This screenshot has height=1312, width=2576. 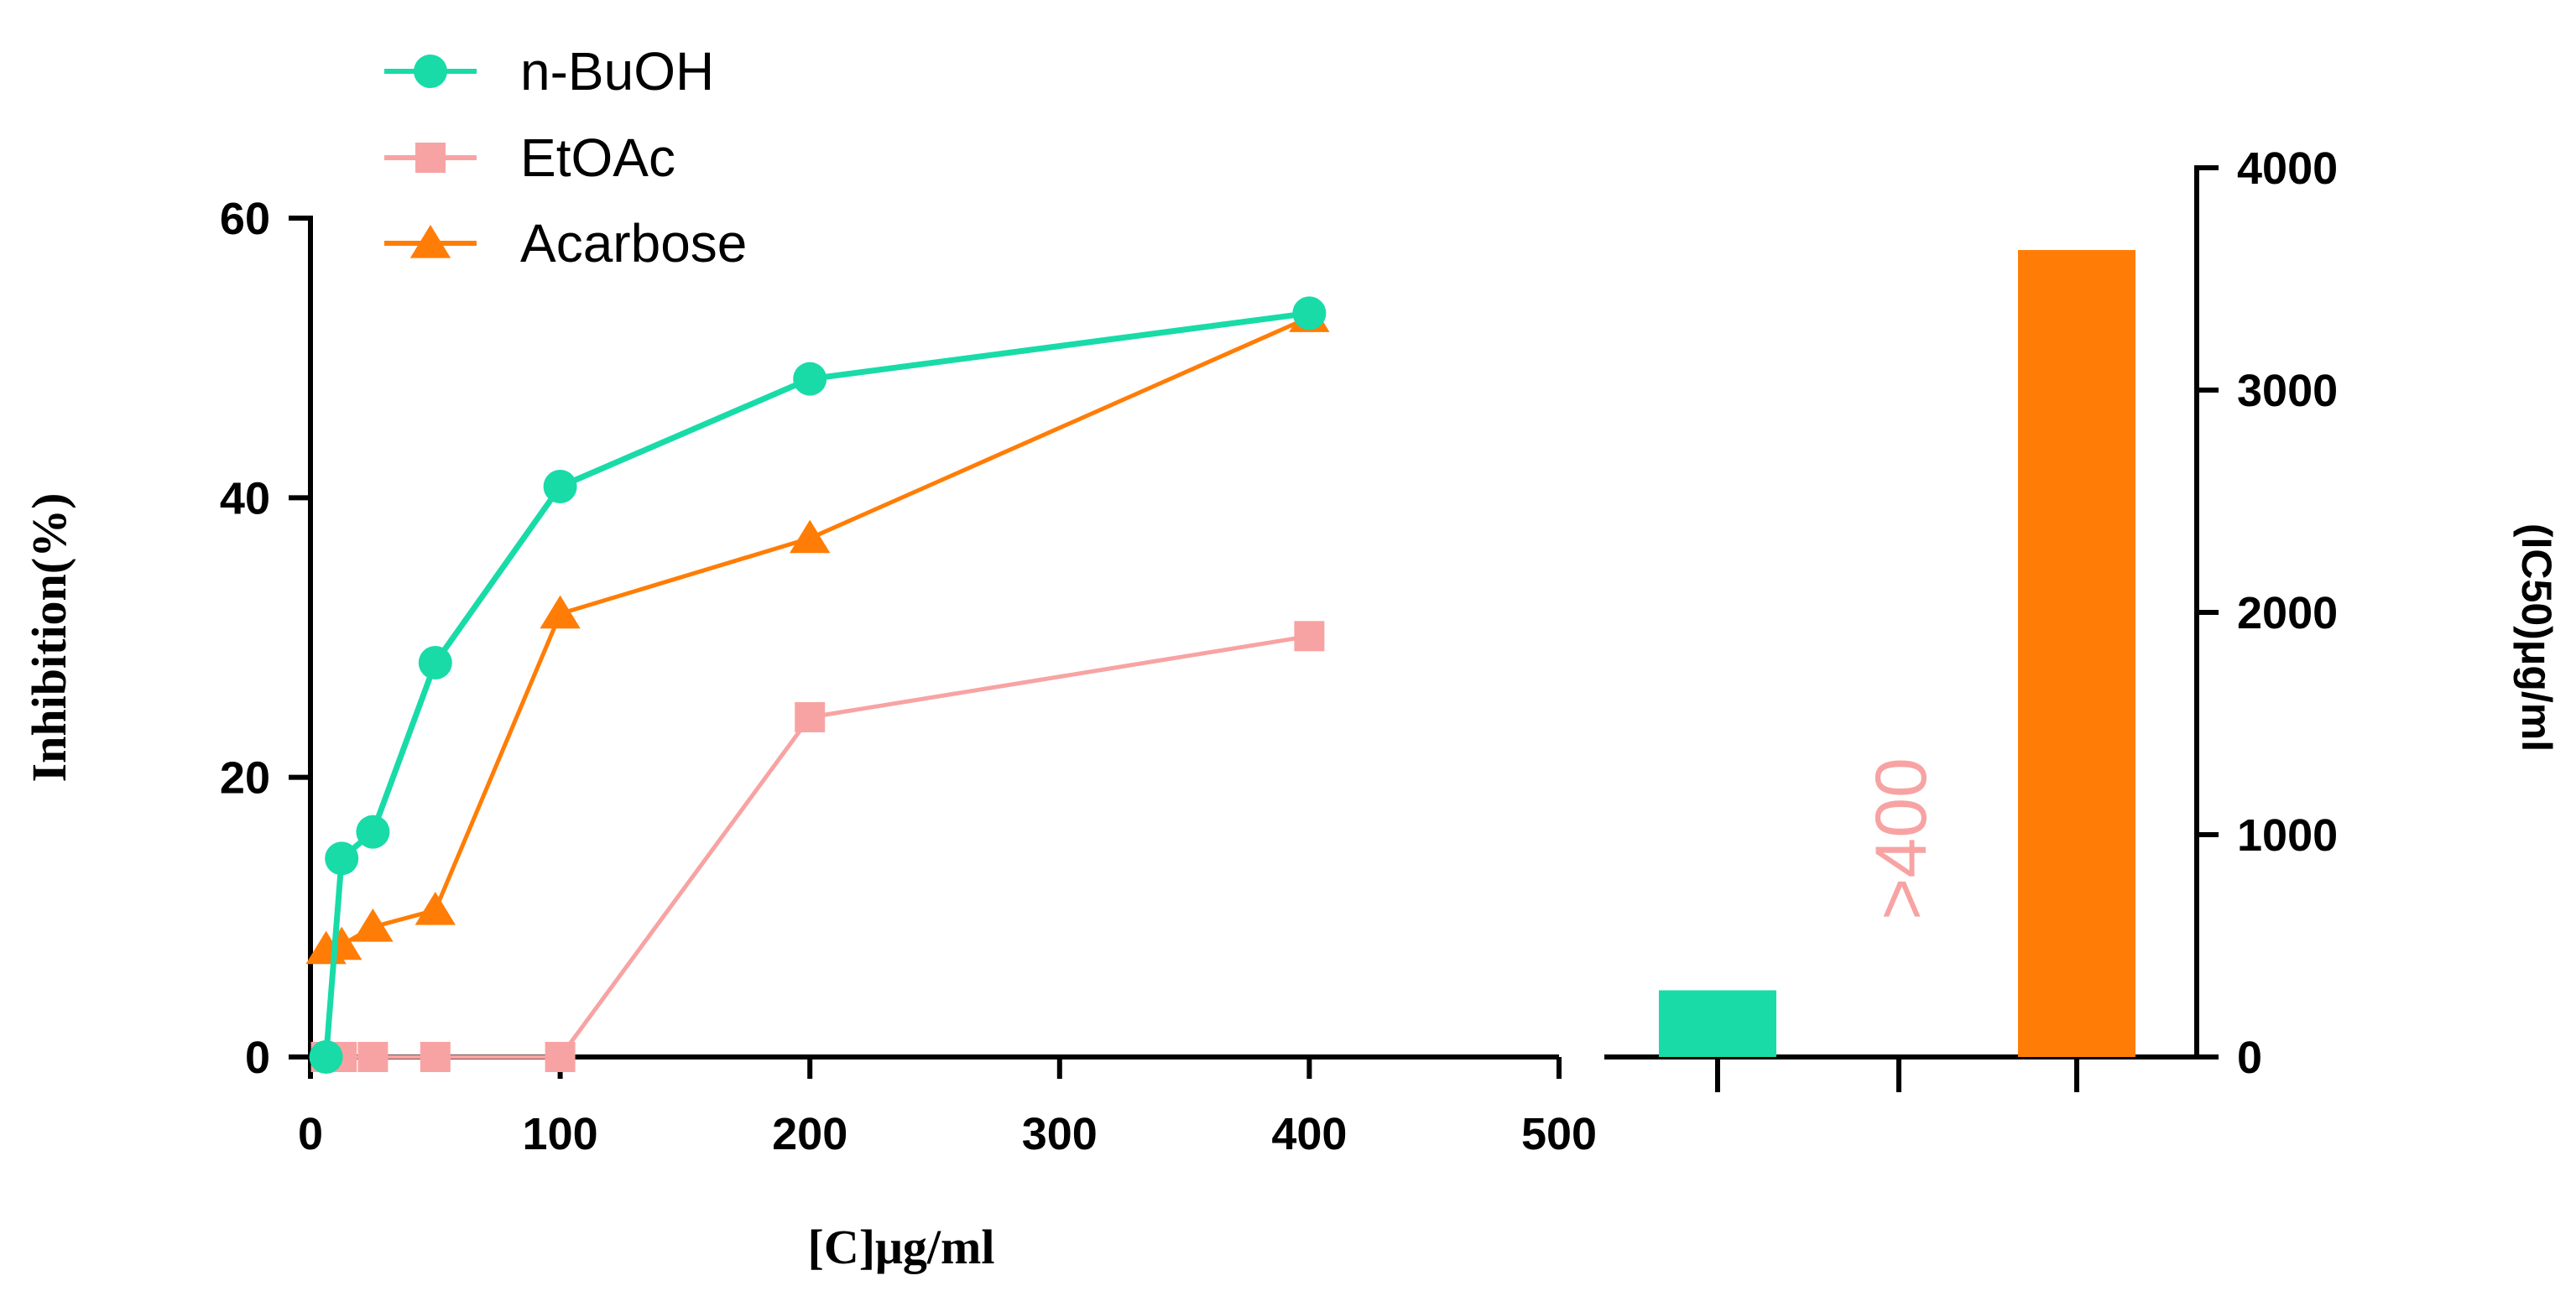 I want to click on left-y-tick-label: 40, so click(x=245, y=498).